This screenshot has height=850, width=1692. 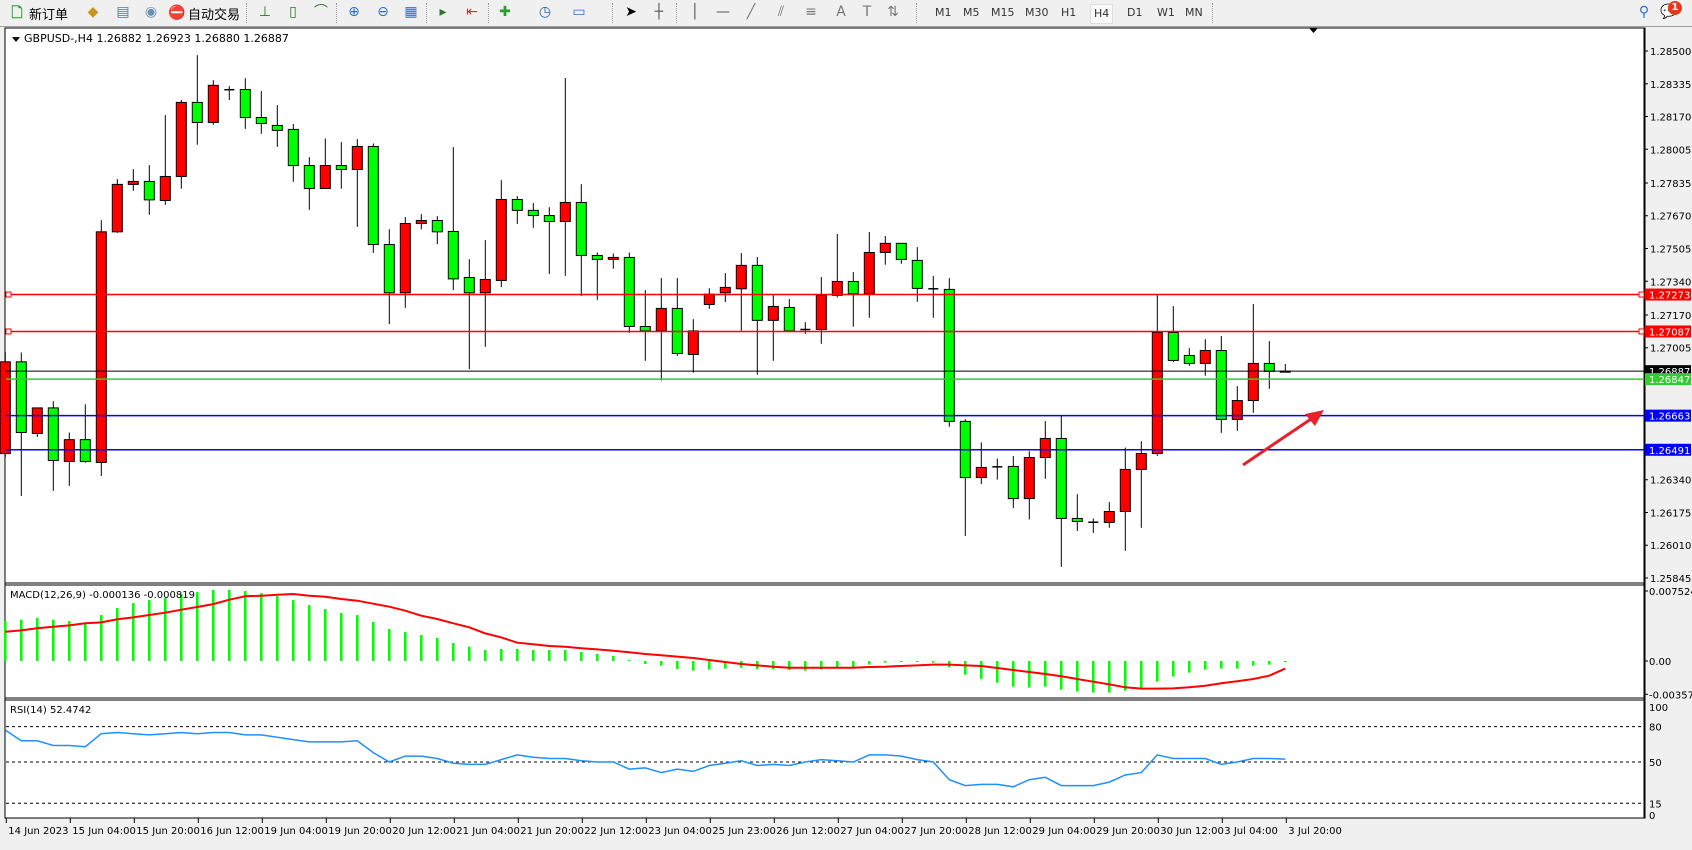 What do you see at coordinates (893, 12) in the screenshot?
I see `arrows-icon: ⇅` at bounding box center [893, 12].